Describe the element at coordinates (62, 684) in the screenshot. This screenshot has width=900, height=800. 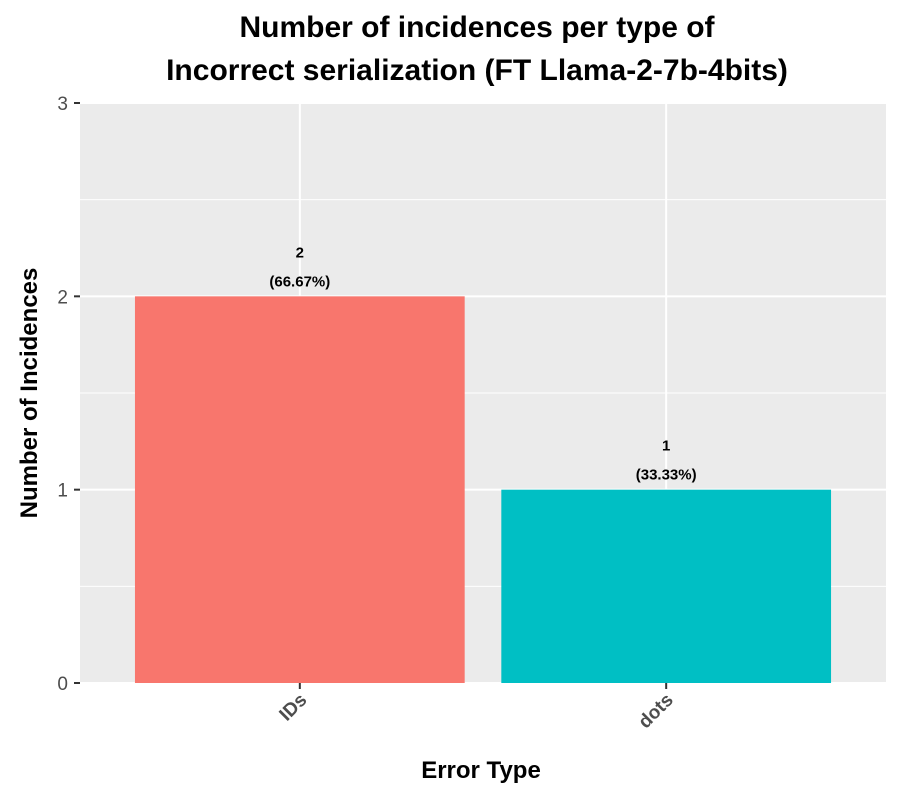
I see `y-tick-label: 0` at that location.